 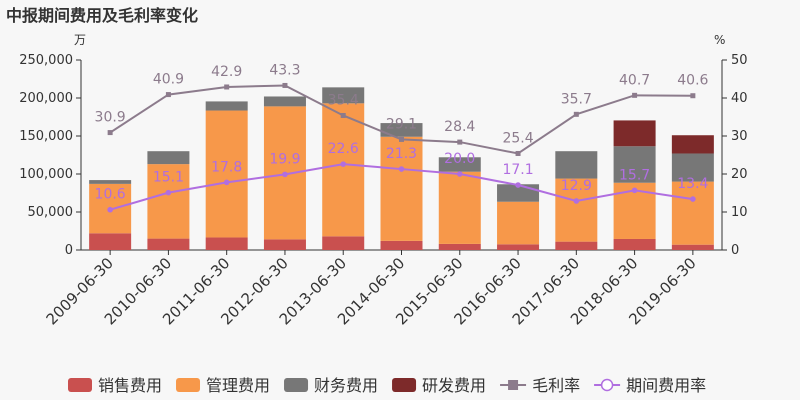 I want to click on data-label: 43.3, so click(x=284, y=70).